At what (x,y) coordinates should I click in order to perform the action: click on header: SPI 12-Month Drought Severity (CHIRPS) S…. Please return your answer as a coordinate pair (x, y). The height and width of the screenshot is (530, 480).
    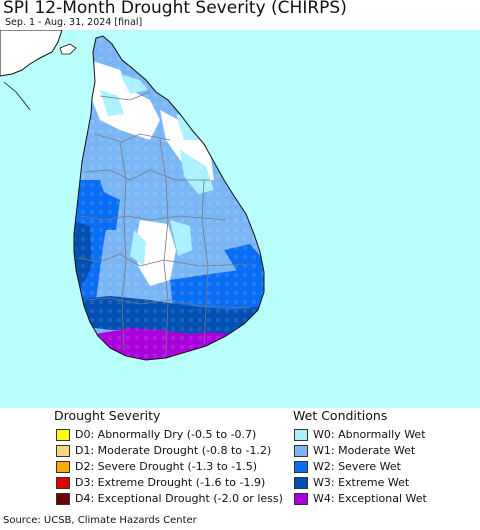
    Looking at the image, I should click on (240, 15).